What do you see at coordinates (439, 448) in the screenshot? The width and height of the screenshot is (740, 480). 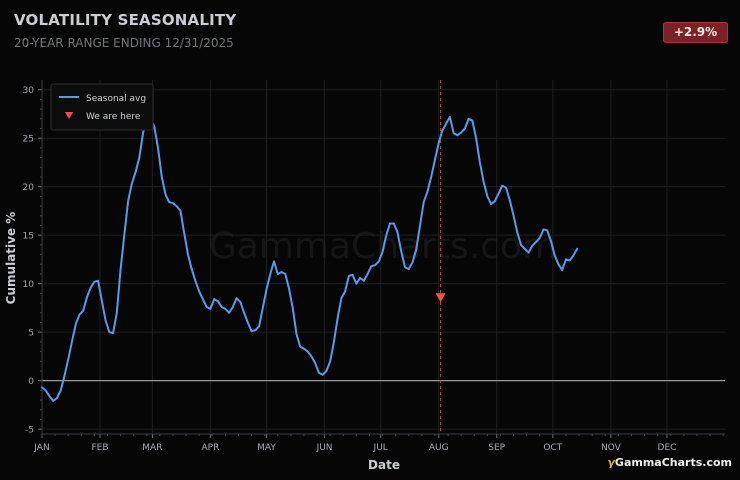 I see `x-tick-label: AUG` at bounding box center [439, 448].